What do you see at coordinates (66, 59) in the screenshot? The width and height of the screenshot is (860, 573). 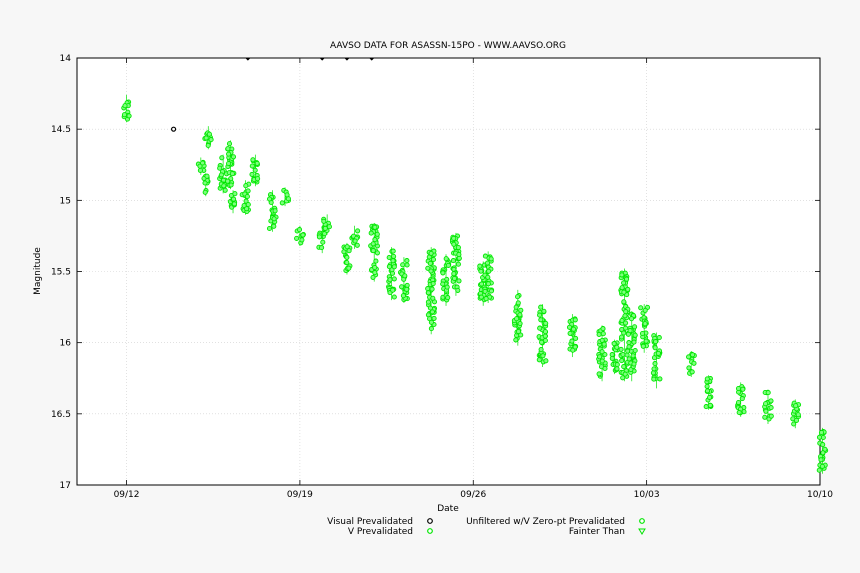 I see `y-tick-label: 14` at bounding box center [66, 59].